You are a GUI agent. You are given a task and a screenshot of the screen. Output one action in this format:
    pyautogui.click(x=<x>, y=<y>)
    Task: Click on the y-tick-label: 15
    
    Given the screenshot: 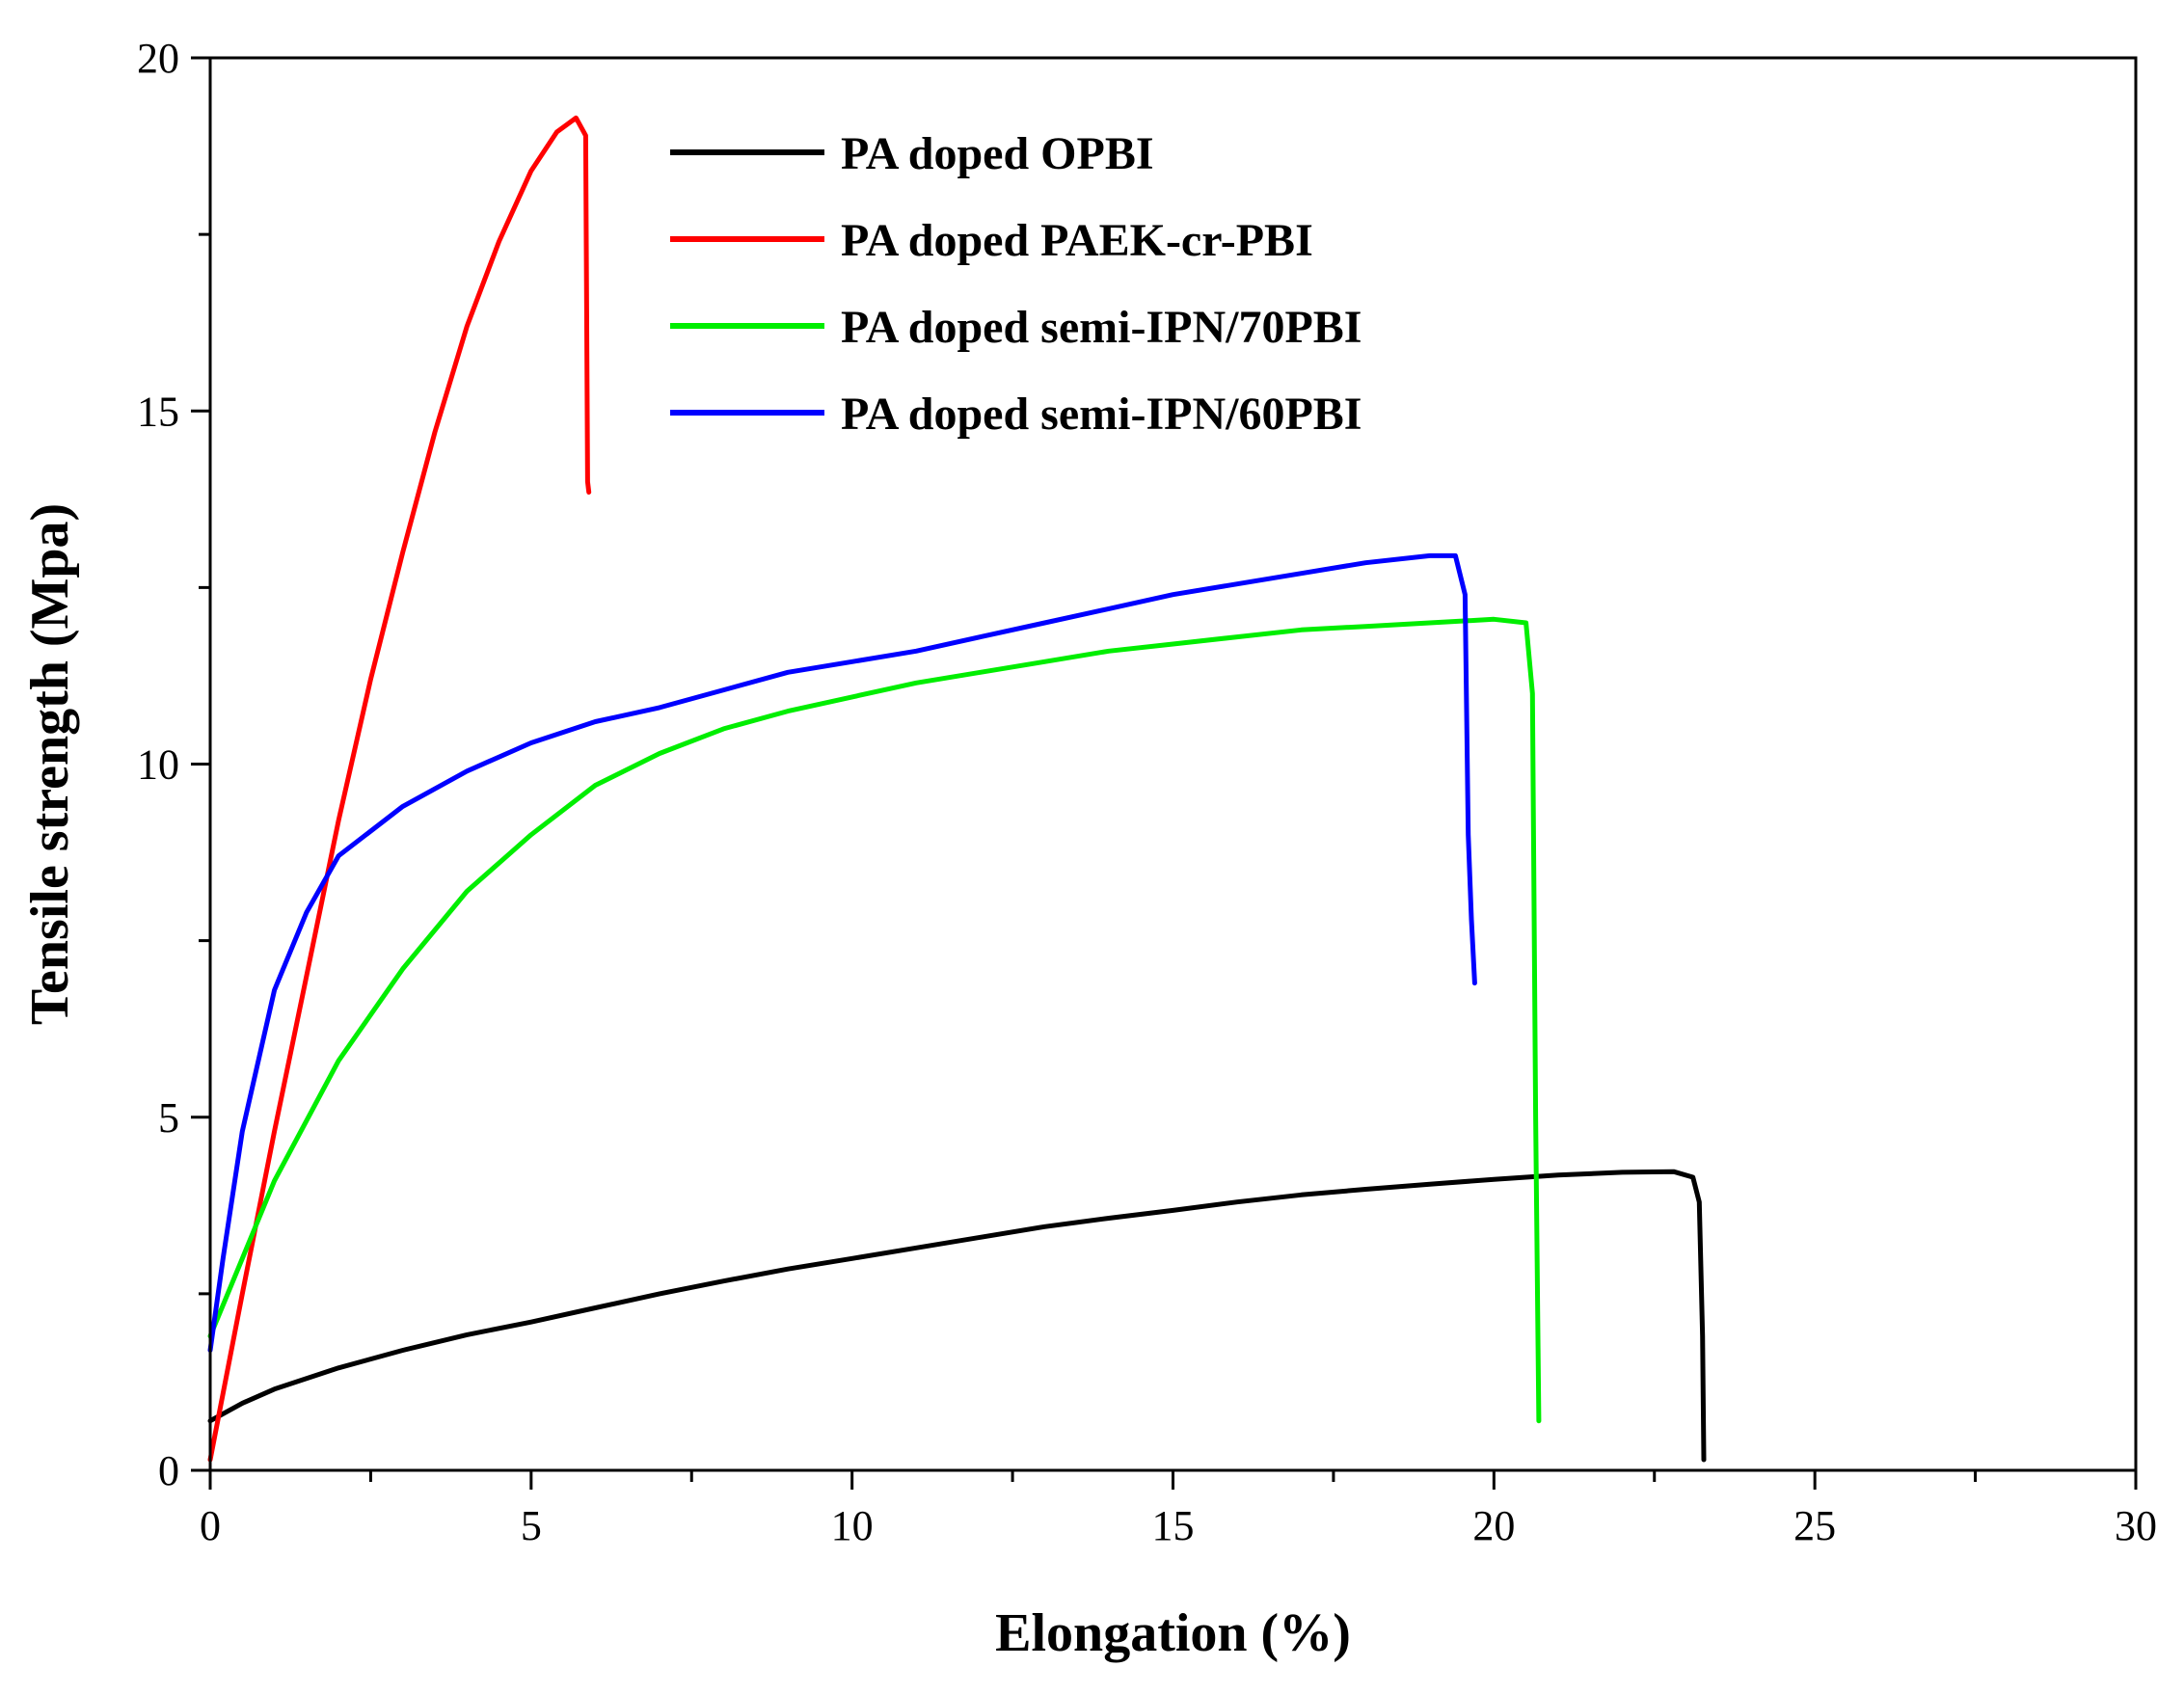 What is the action you would take?
    pyautogui.click(x=158, y=411)
    